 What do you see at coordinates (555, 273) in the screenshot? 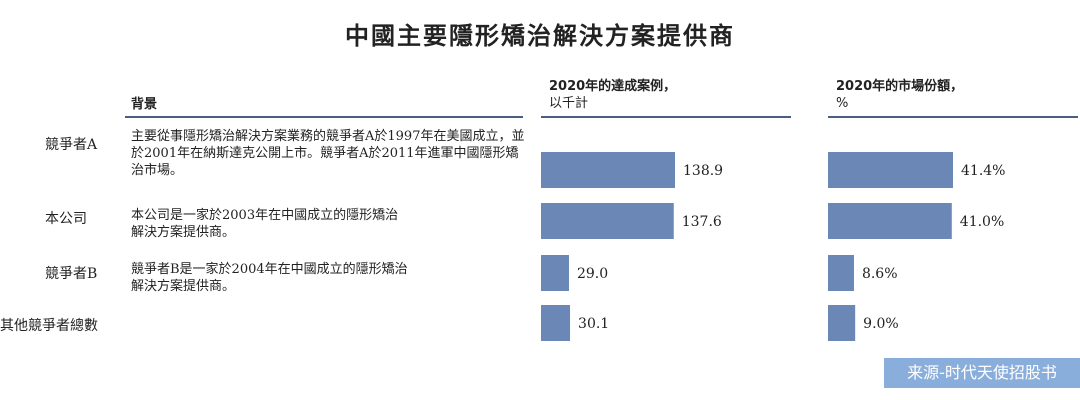
I see `cases-bar-competitor-b` at bounding box center [555, 273].